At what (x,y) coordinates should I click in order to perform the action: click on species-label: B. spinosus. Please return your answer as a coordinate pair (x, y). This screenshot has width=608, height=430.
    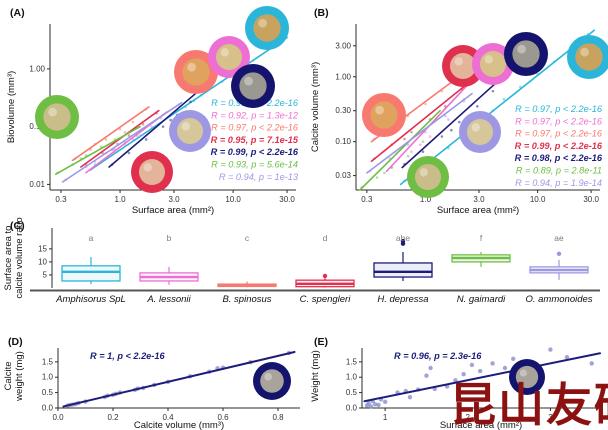
    Looking at the image, I should click on (246, 299).